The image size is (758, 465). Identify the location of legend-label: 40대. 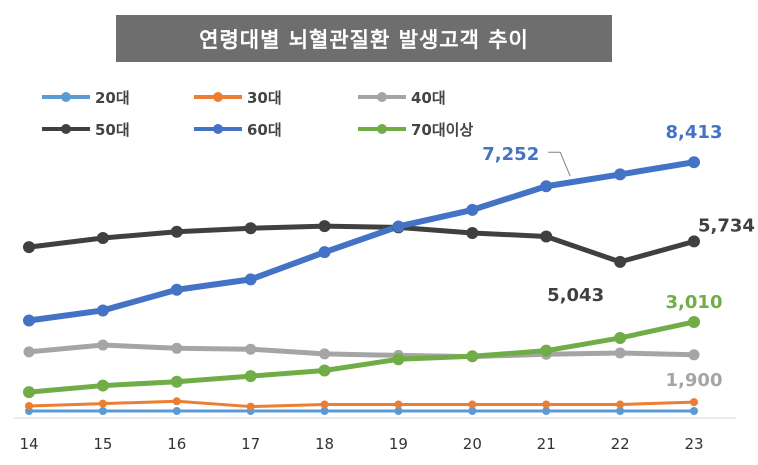
(428, 98).